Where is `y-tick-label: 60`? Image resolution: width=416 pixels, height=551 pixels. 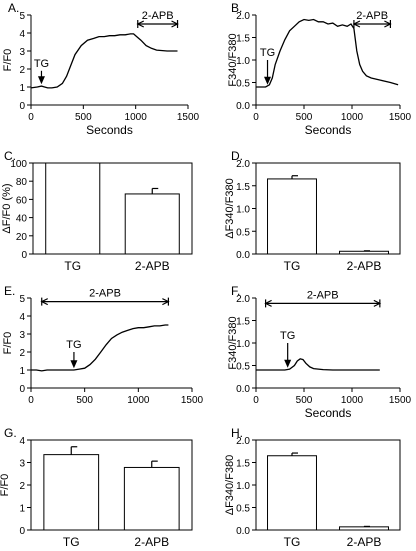 y-tick-label: 60 is located at coordinates (22, 200).